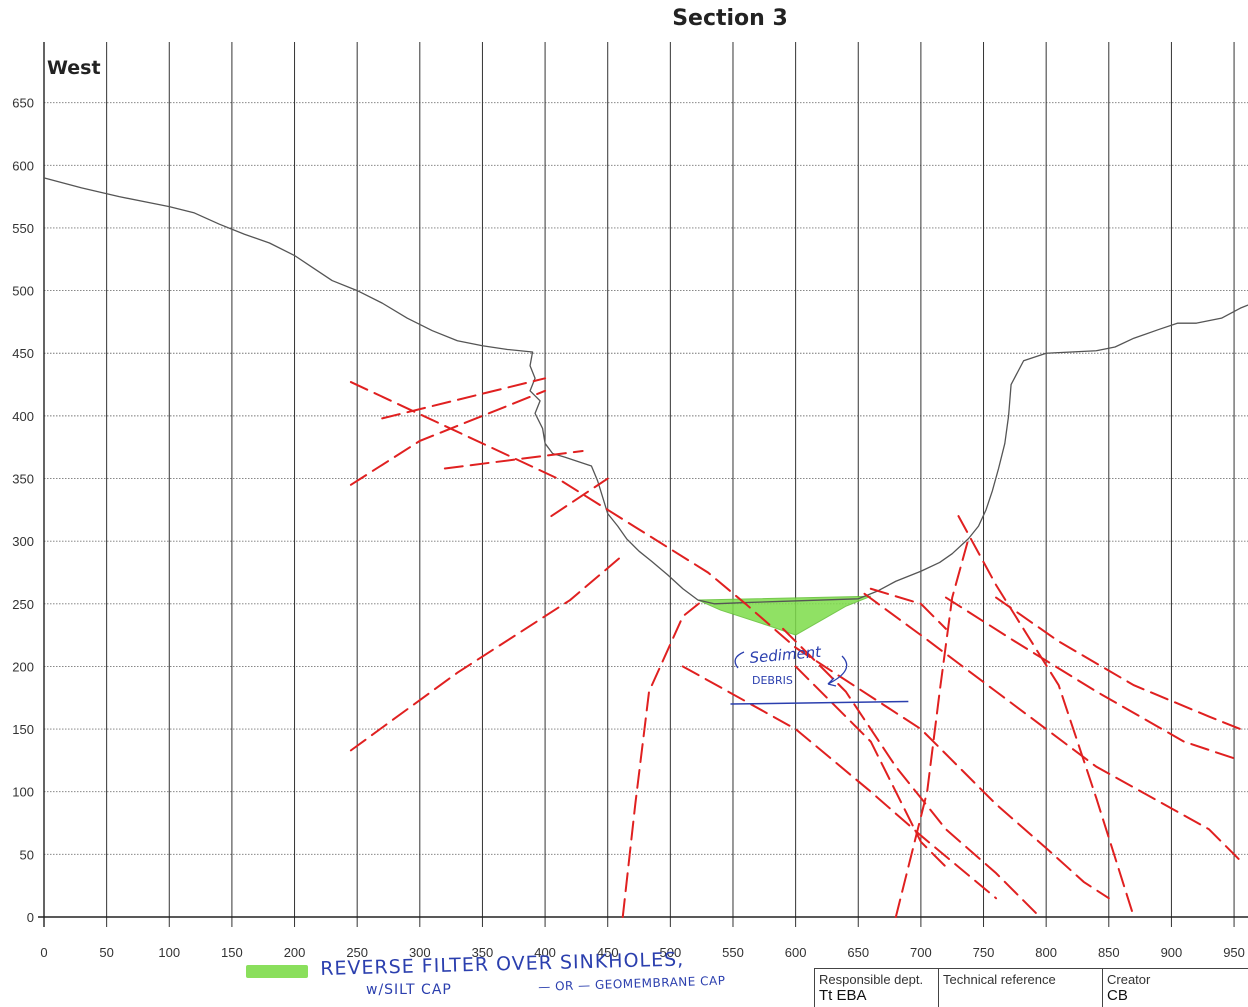 This screenshot has width=1248, height=1007. I want to click on west-label: West, so click(74, 68).